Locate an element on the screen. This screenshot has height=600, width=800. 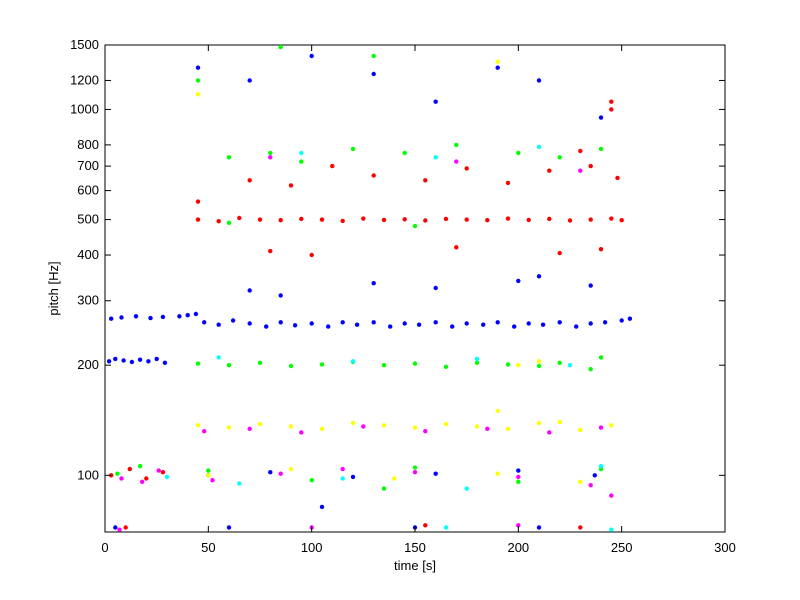
y-tick-label: 100 is located at coordinates (88, 474).